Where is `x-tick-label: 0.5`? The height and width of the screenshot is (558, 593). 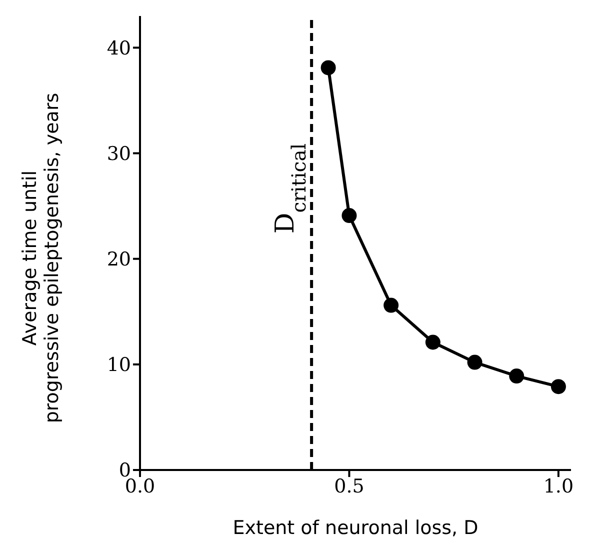 x-tick-label: 0.5 is located at coordinates (349, 486).